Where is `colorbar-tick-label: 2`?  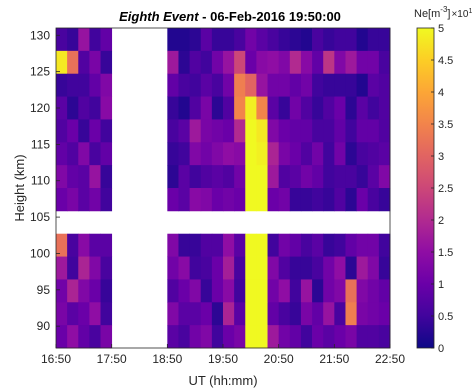 colorbar-tick-label: 2 is located at coordinates (441, 221).